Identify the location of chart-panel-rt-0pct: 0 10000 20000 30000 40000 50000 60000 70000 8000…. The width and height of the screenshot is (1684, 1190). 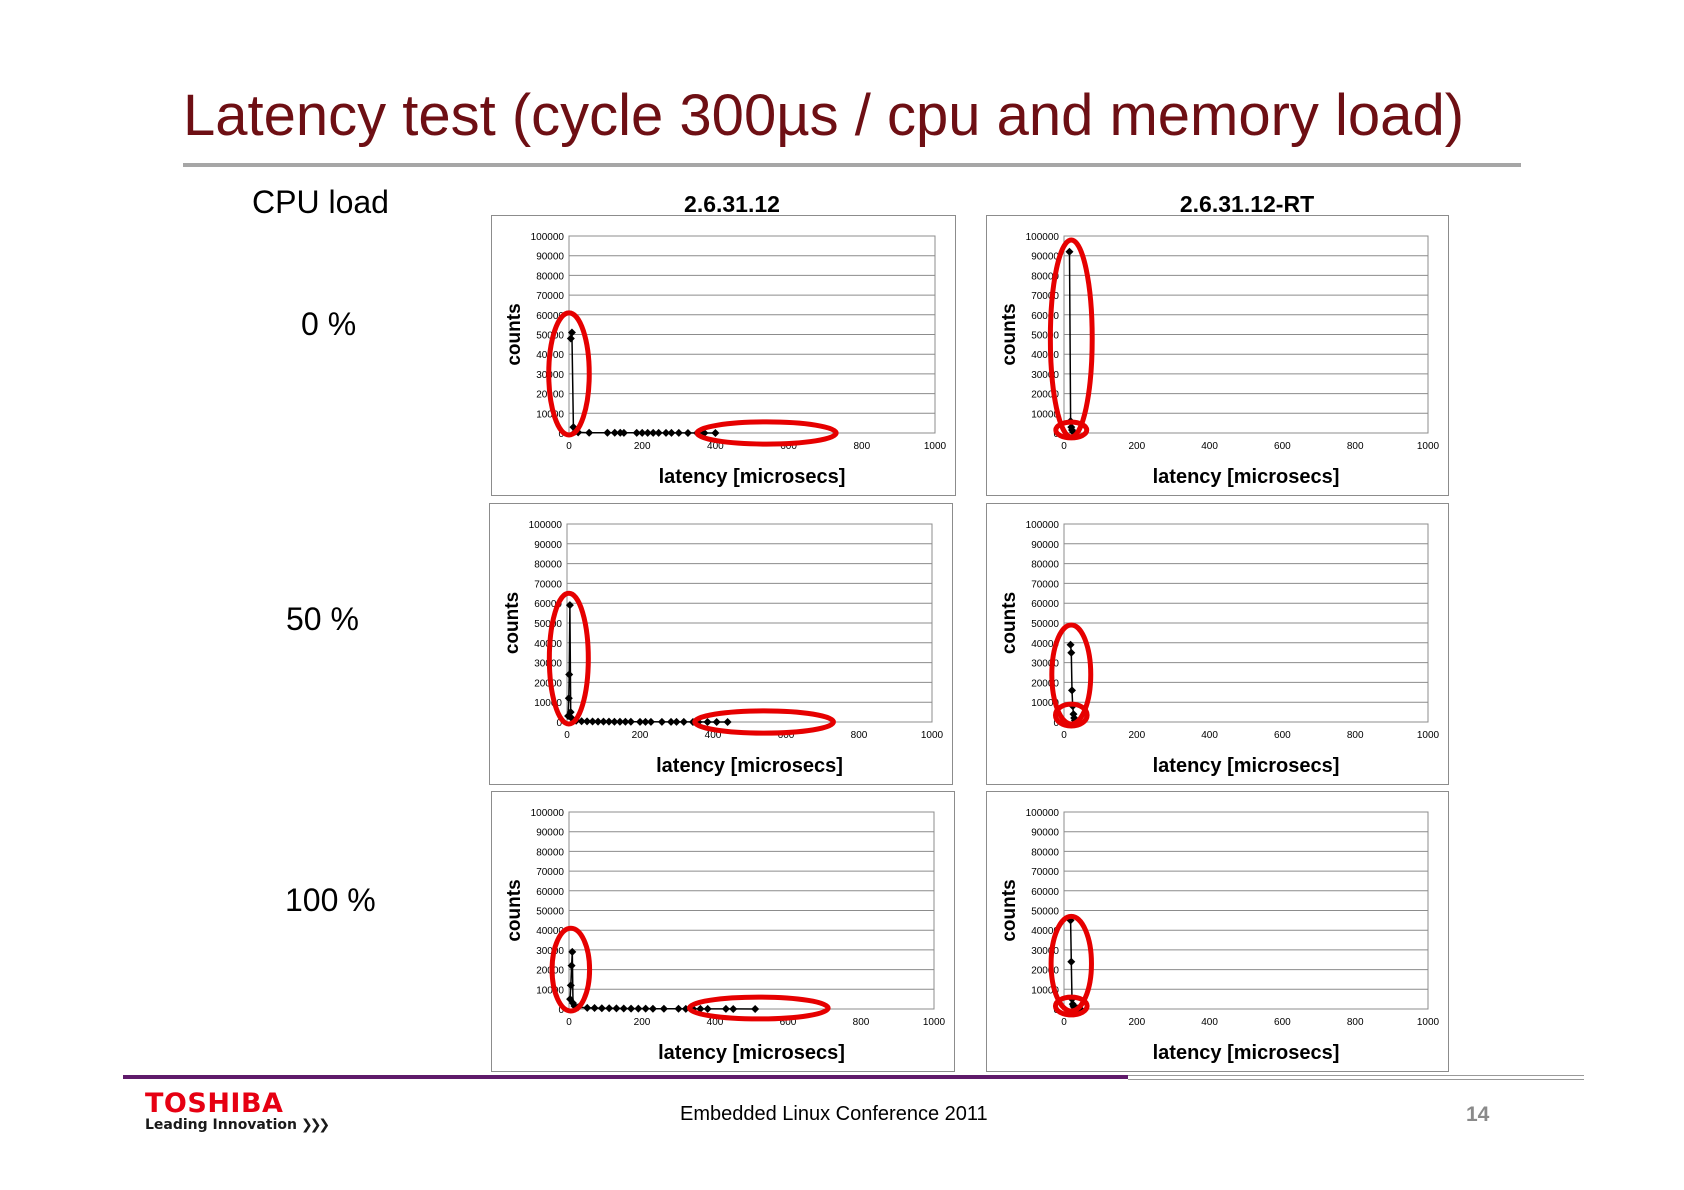
(1217, 355).